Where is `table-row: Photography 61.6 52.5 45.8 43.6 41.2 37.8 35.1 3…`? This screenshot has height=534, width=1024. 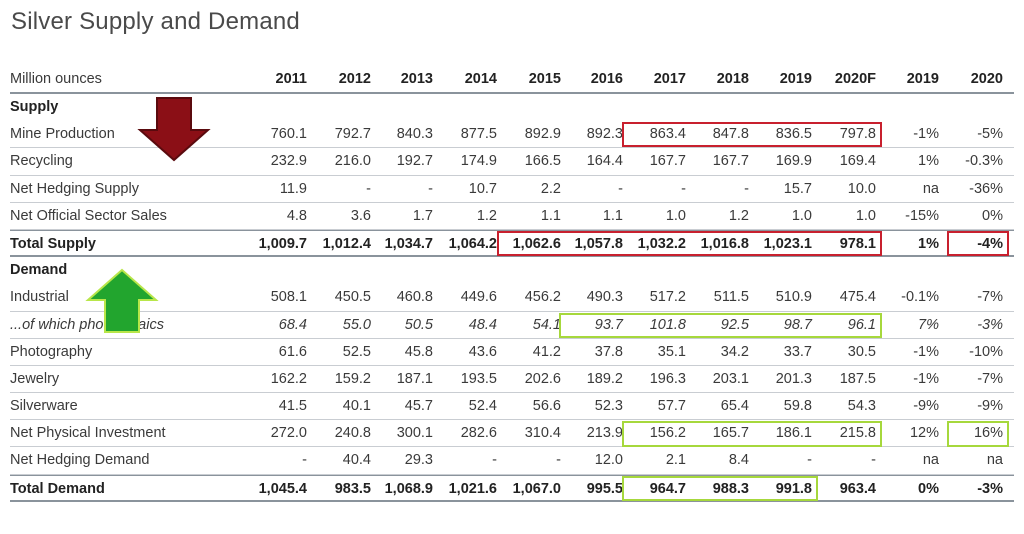
table-row: Photography 61.6 52.5 45.8 43.6 41.2 37.8 35.1 3… is located at coordinates (512, 352).